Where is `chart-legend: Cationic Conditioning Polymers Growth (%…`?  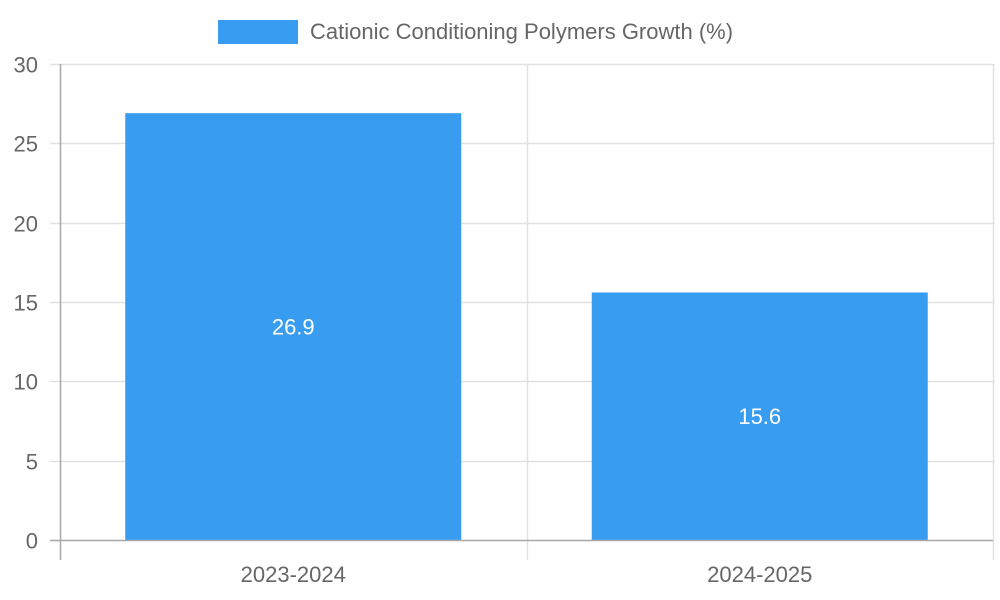
chart-legend: Cationic Conditioning Polymers Growth (%… is located at coordinates (475, 32).